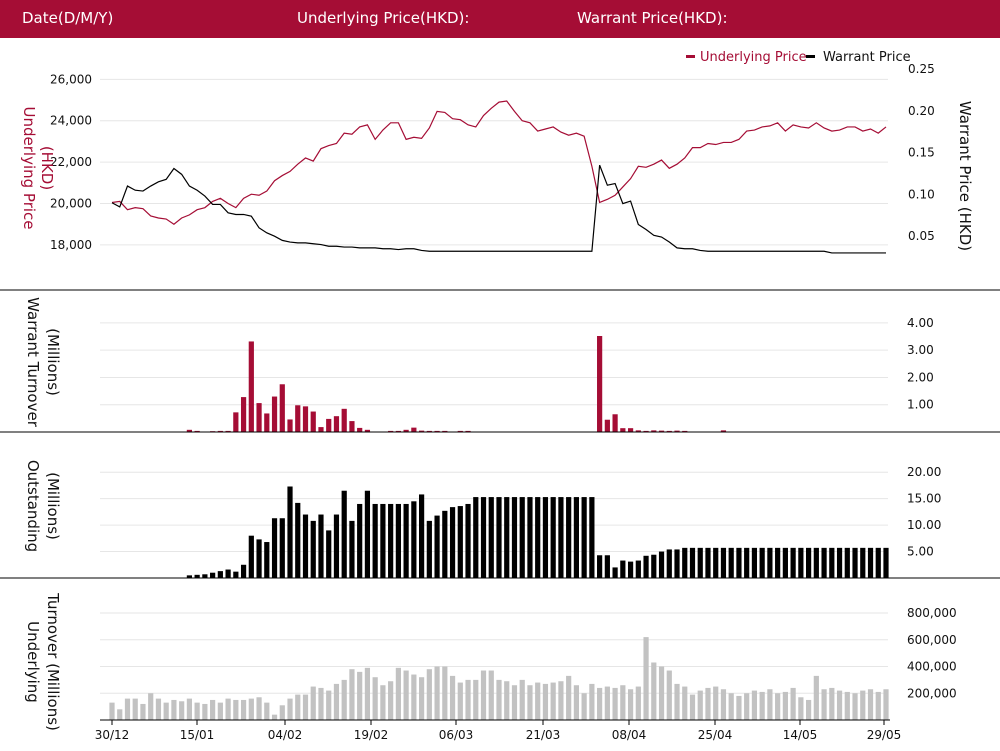  Describe the element at coordinates (810, 56) in the screenshot. I see `legend-swatch-warrant` at that location.